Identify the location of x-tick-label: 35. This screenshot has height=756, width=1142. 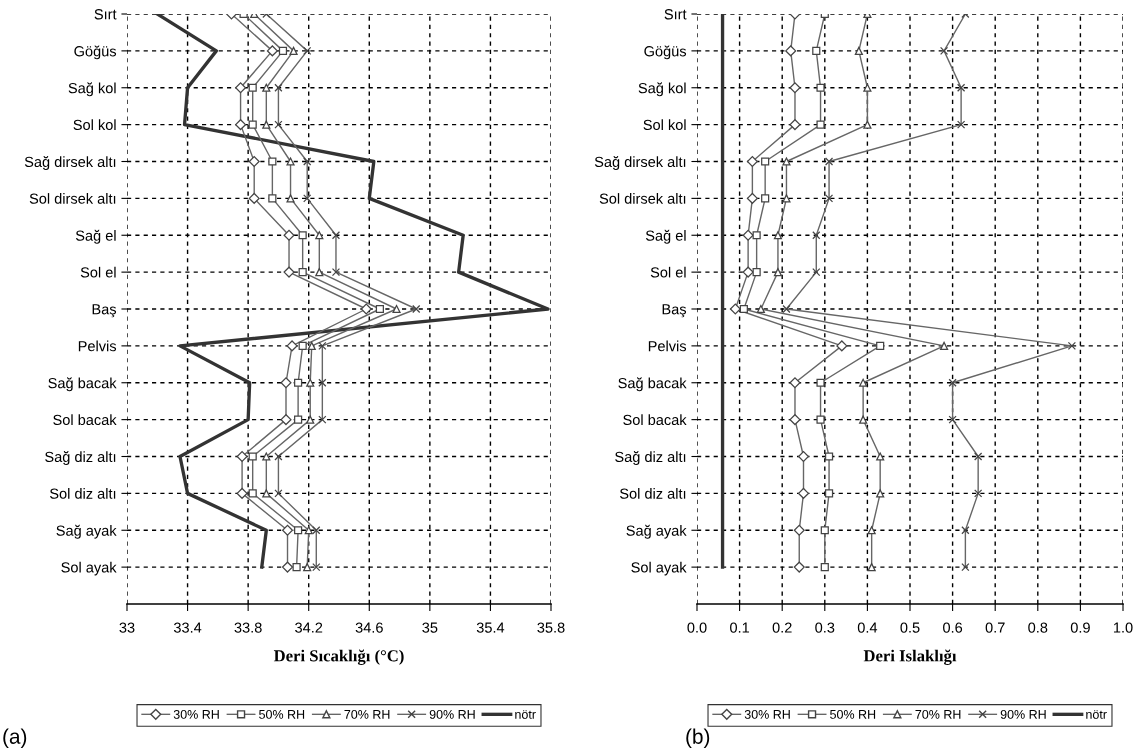
(430, 627).